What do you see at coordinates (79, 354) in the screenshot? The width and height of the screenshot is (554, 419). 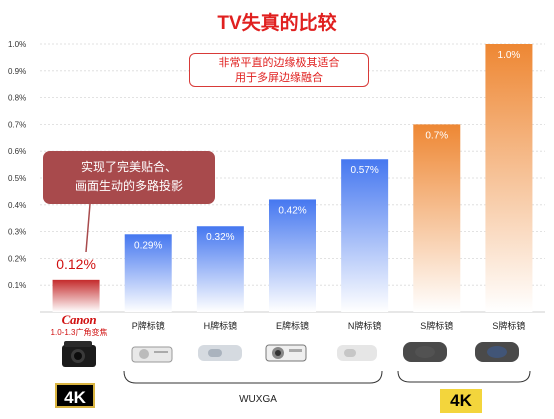 I see `canon-projector-icon` at bounding box center [79, 354].